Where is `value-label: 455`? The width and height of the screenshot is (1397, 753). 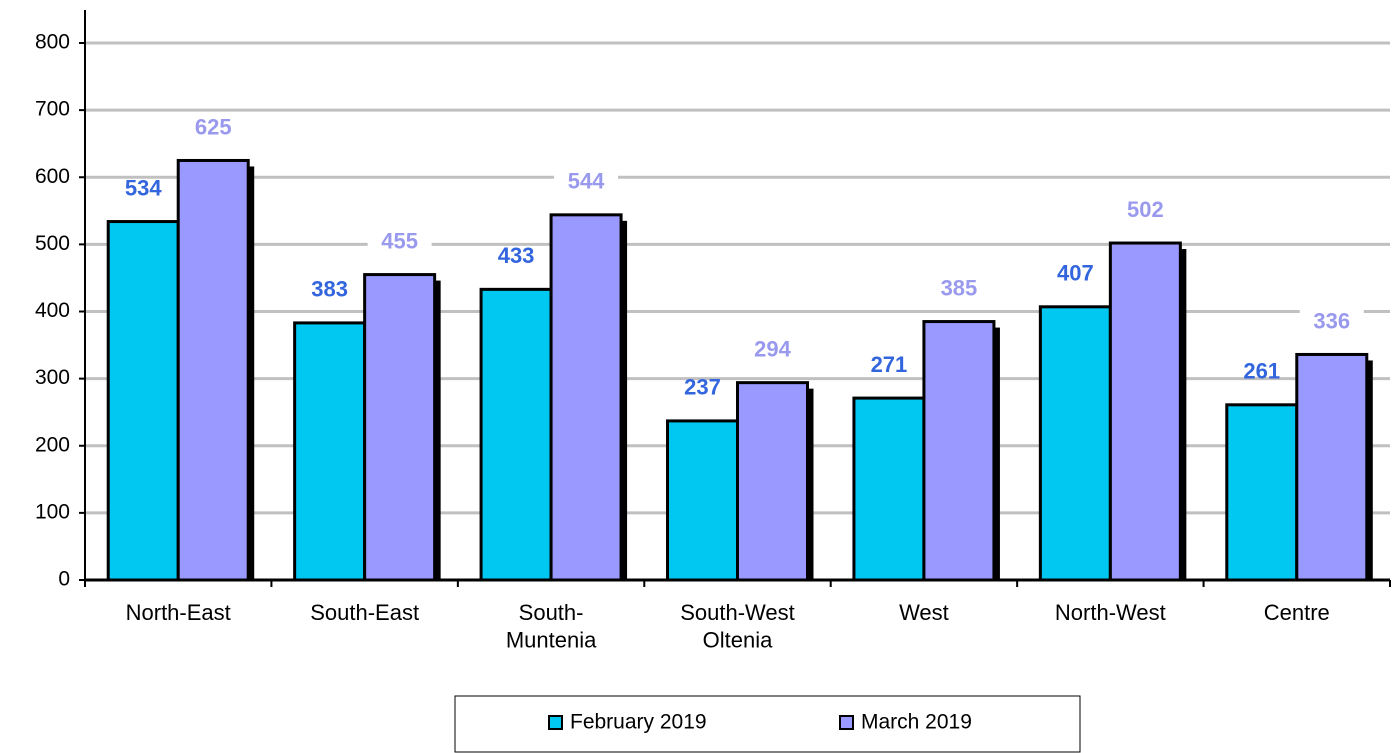
value-label: 455 is located at coordinates (399, 240).